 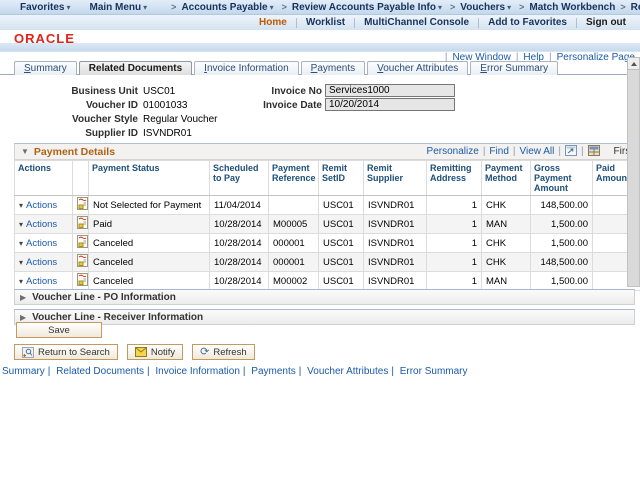 I want to click on collapse-section-icon: ▼, so click(x=25, y=151).